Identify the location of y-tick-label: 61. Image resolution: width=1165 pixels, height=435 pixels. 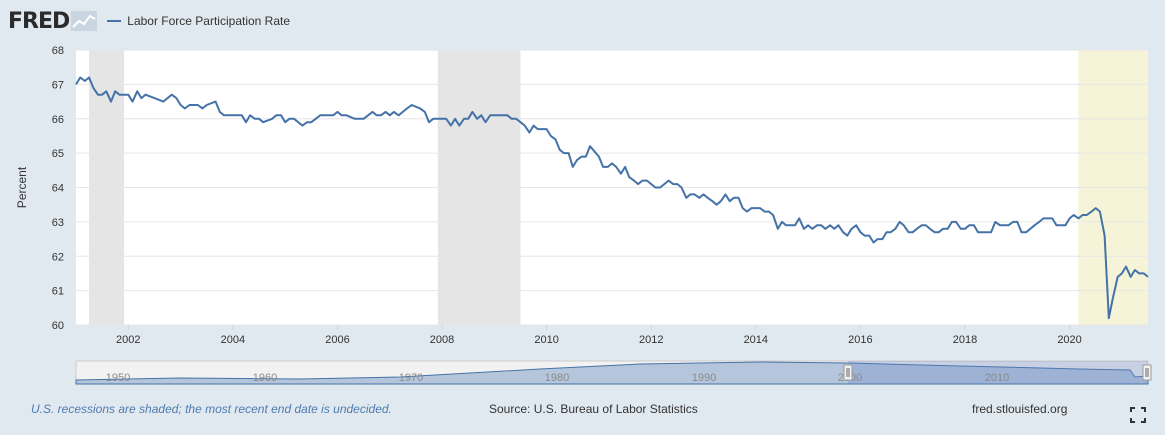
(58, 292).